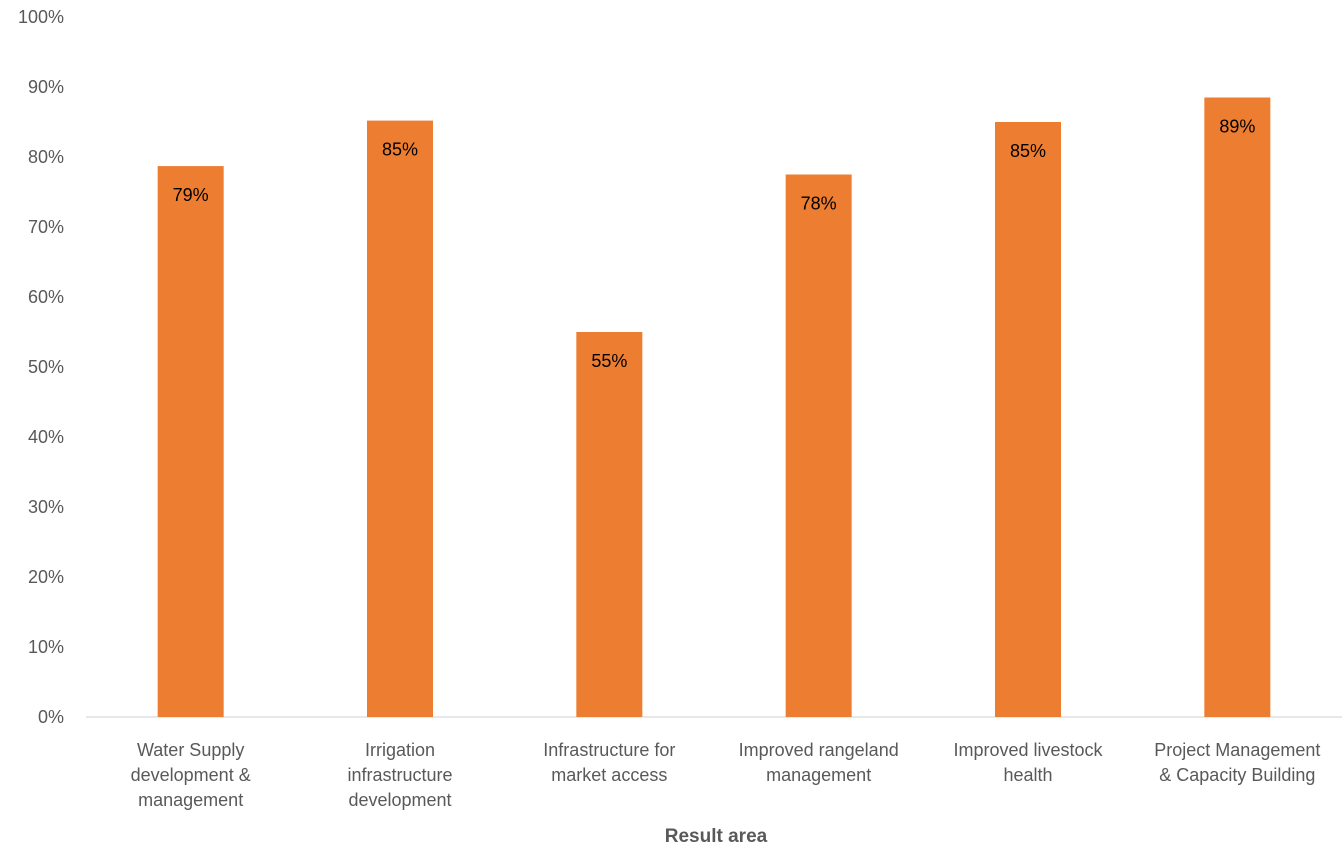 This screenshot has width=1342, height=856. Describe the element at coordinates (46, 367) in the screenshot. I see `y-tick-label: 50%` at that location.